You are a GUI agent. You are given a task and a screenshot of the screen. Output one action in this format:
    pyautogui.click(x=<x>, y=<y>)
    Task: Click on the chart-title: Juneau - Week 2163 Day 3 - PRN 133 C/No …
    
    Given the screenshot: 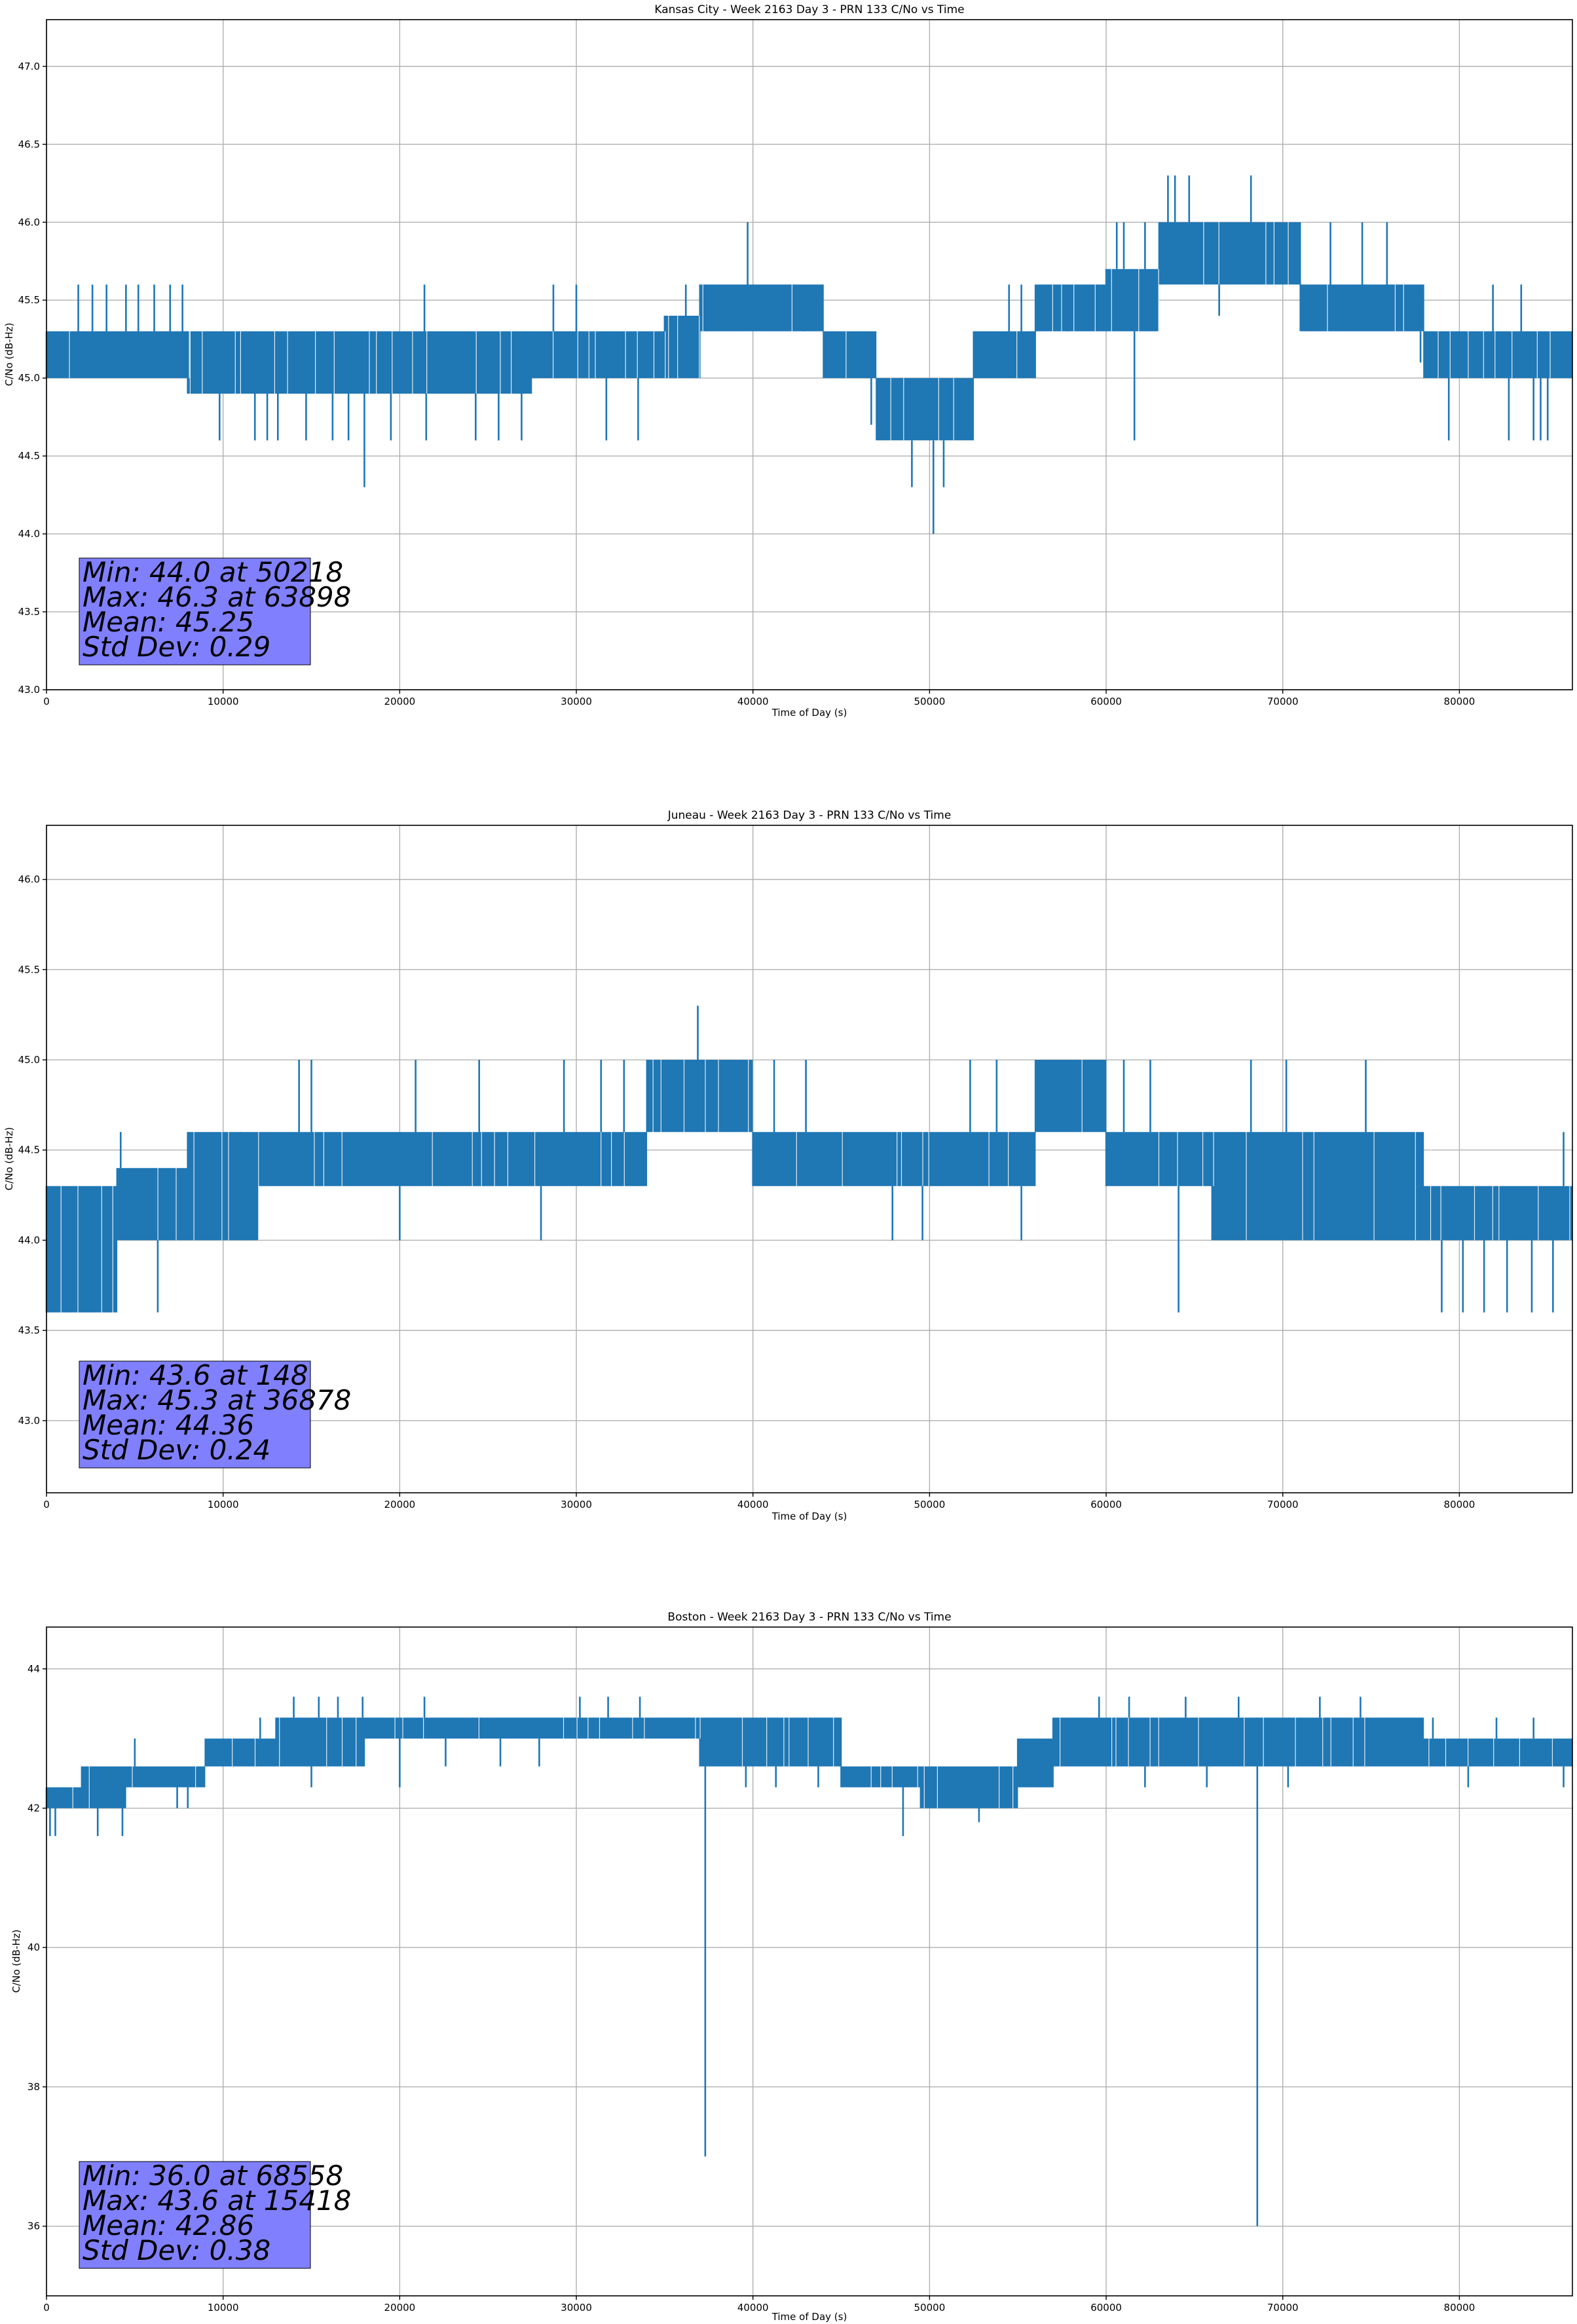 What is the action you would take?
    pyautogui.click(x=809, y=815)
    